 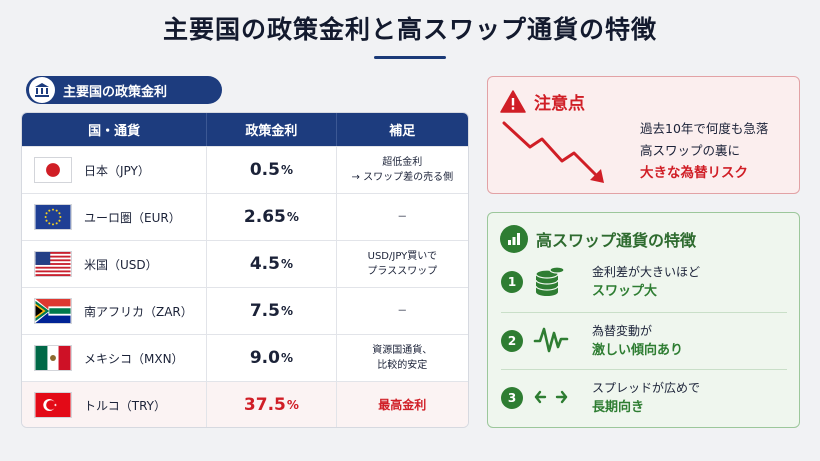 I want to click on note-line: → スワップ差の売る側, so click(x=402, y=177).